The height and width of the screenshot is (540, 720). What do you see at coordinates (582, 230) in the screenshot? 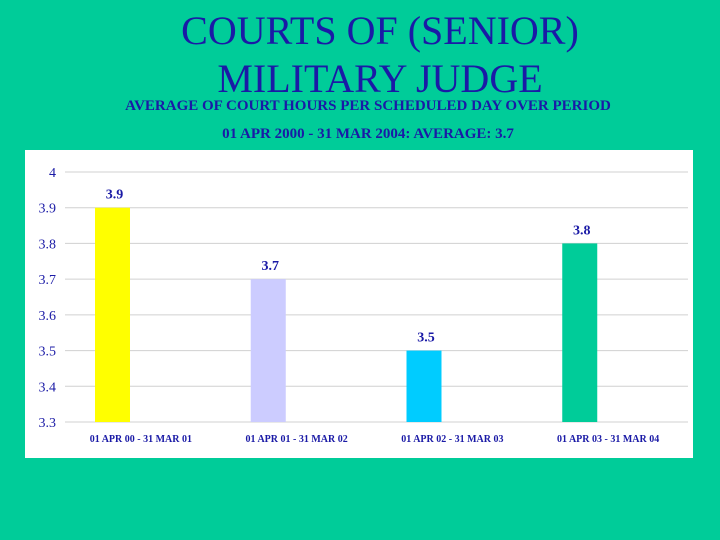
I see `data-label: 3.8` at bounding box center [582, 230].